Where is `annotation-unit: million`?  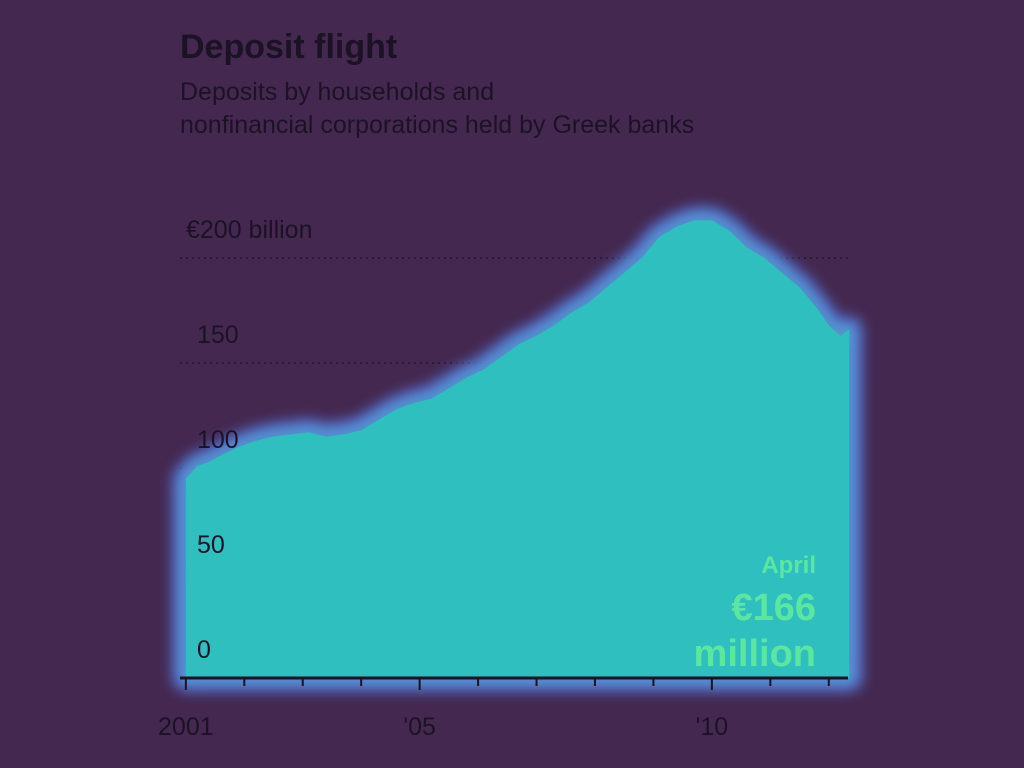
annotation-unit: million is located at coordinates (755, 654).